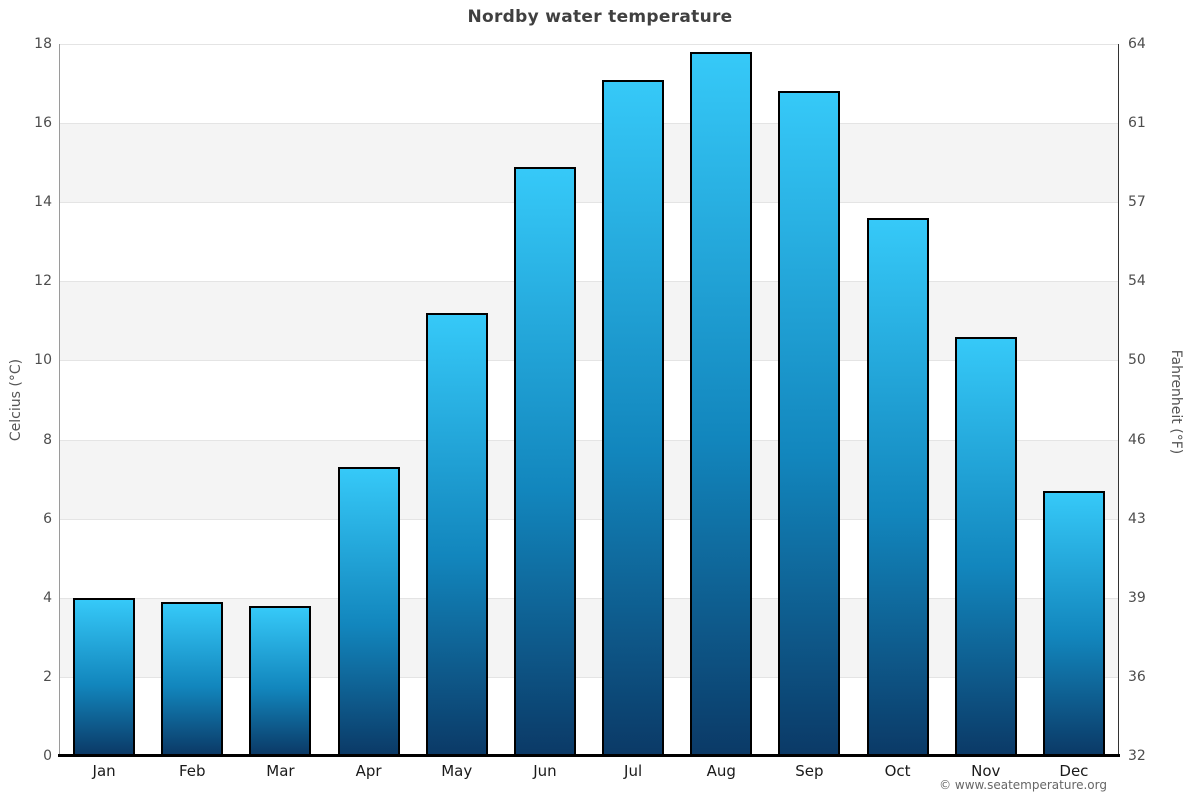  I want to click on bar-jun, so click(544, 461).